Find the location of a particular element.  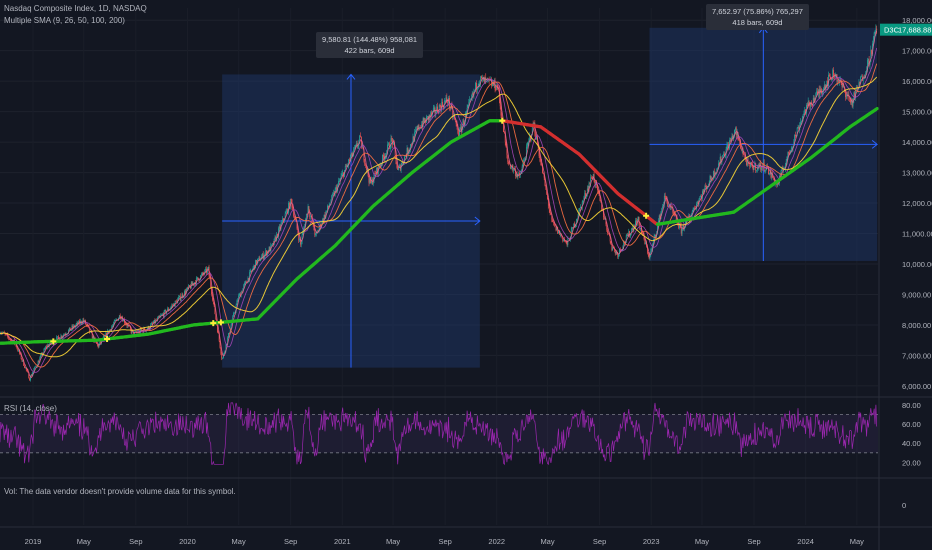

volume-tick-label: 0 is located at coordinates (904, 505).